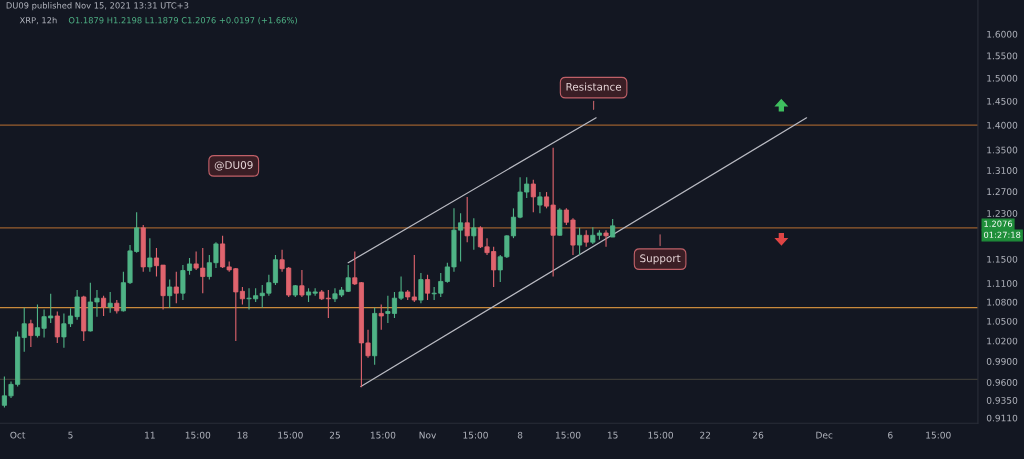  I want to click on y-tick-label: 1.3100, so click(1002, 170).